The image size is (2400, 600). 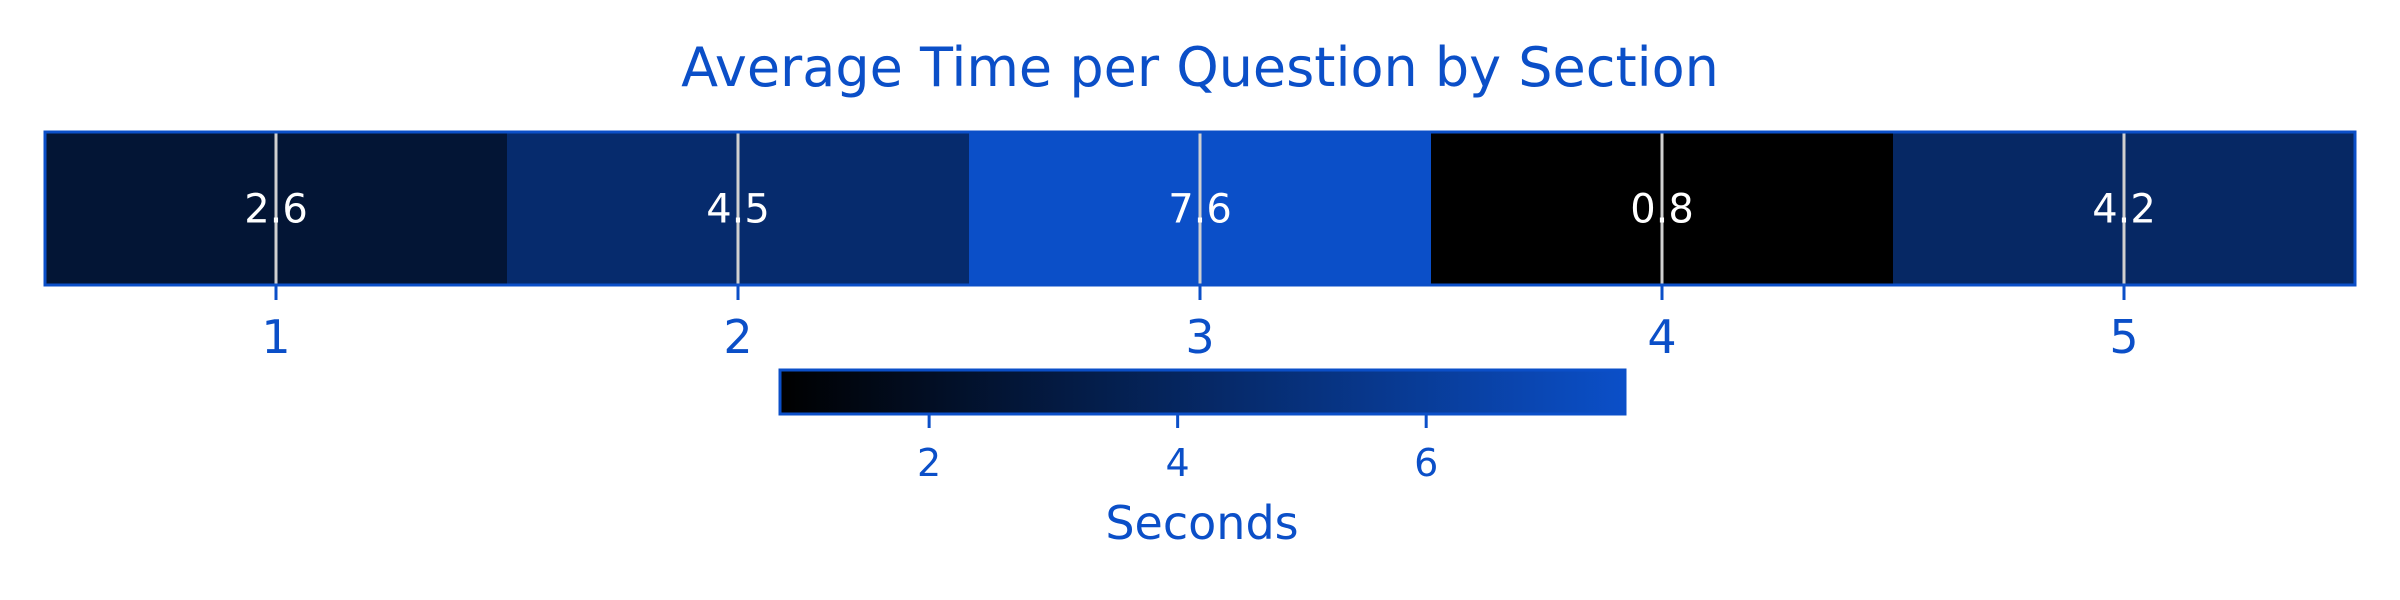 What do you see at coordinates (1661, 337) in the screenshot?
I see `x-tick-label: 4` at bounding box center [1661, 337].